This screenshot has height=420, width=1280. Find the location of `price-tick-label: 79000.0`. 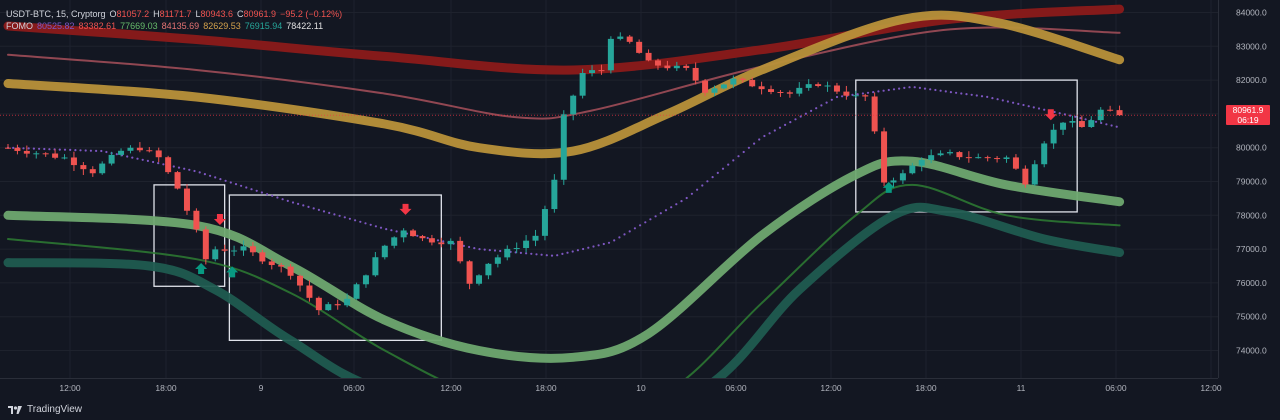

price-tick-label: 79000.0 is located at coordinates (1251, 182).